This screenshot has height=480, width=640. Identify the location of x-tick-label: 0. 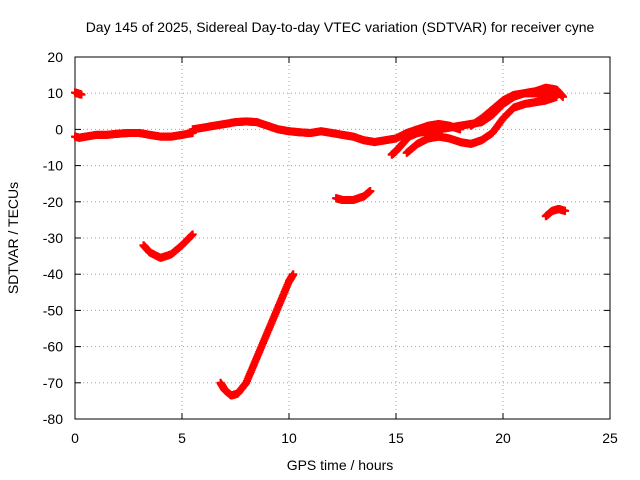
(75, 438).